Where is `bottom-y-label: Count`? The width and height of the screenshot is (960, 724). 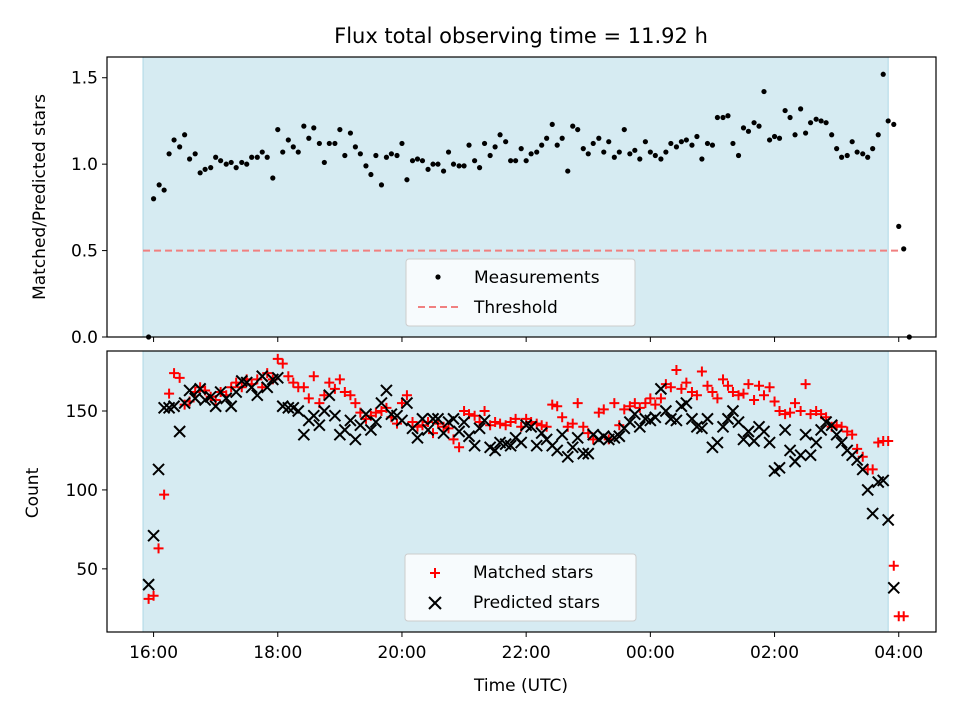
bottom-y-label: Count is located at coordinates (33, 492).